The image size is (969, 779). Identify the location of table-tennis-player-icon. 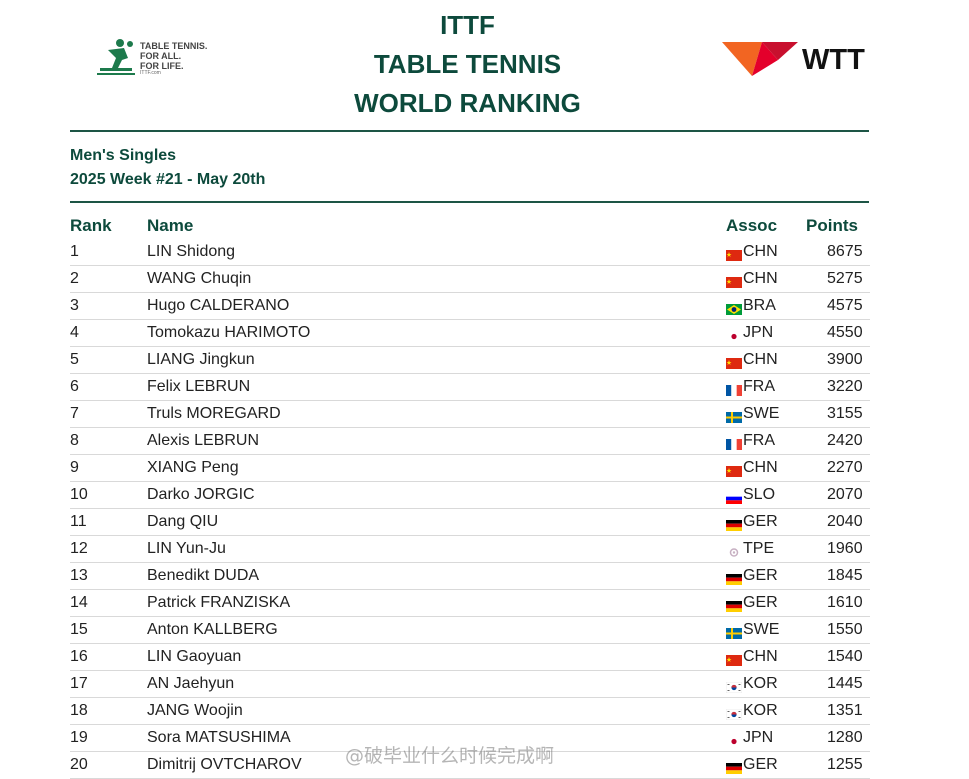
(116, 57).